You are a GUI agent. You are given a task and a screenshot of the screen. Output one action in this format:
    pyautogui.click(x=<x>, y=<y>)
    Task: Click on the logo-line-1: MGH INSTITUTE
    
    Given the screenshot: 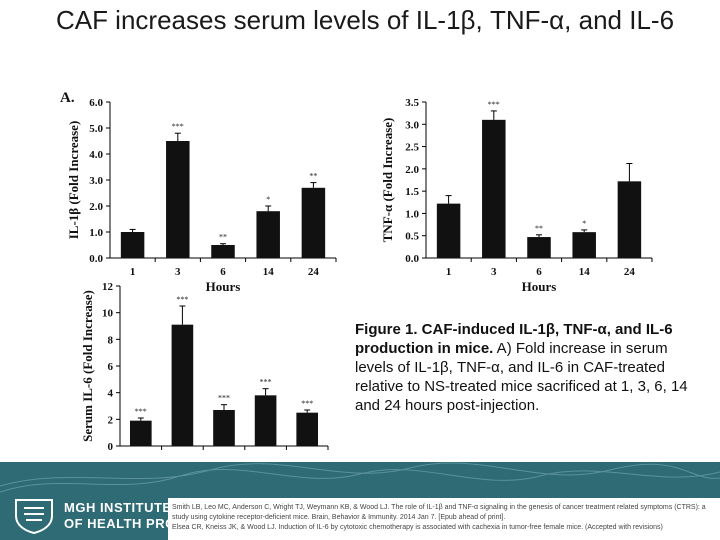 What is the action you would take?
    pyautogui.click(x=118, y=507)
    